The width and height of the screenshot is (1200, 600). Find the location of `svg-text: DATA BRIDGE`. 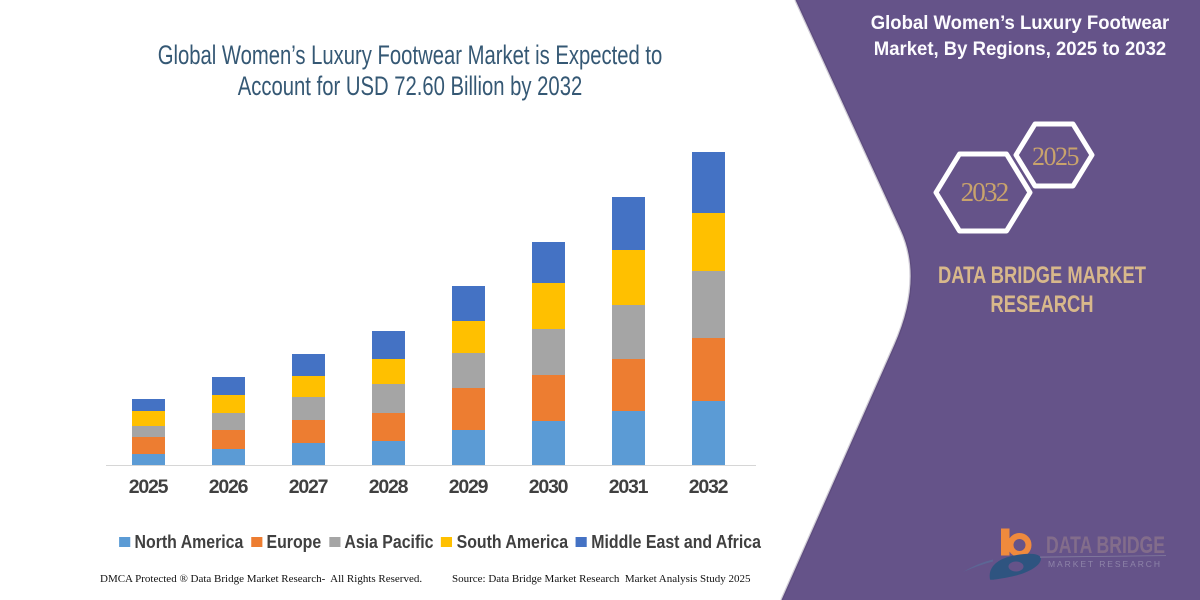

svg-text: DATA BRIDGE is located at coordinates (1105, 545).